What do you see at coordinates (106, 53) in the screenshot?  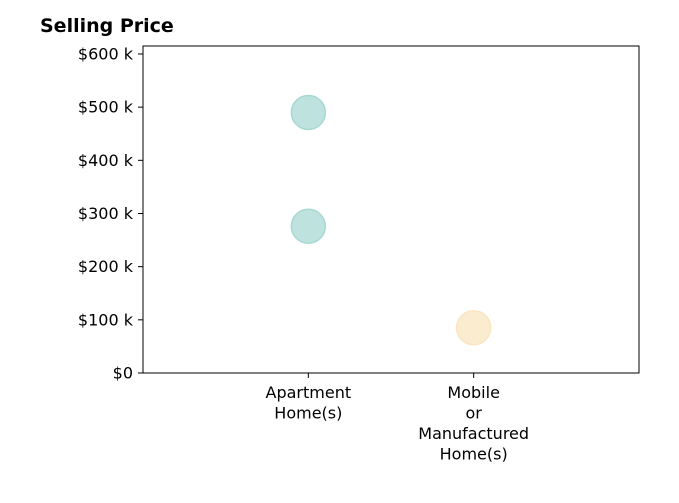 I see `y-tick-label: $600 k` at bounding box center [106, 53].